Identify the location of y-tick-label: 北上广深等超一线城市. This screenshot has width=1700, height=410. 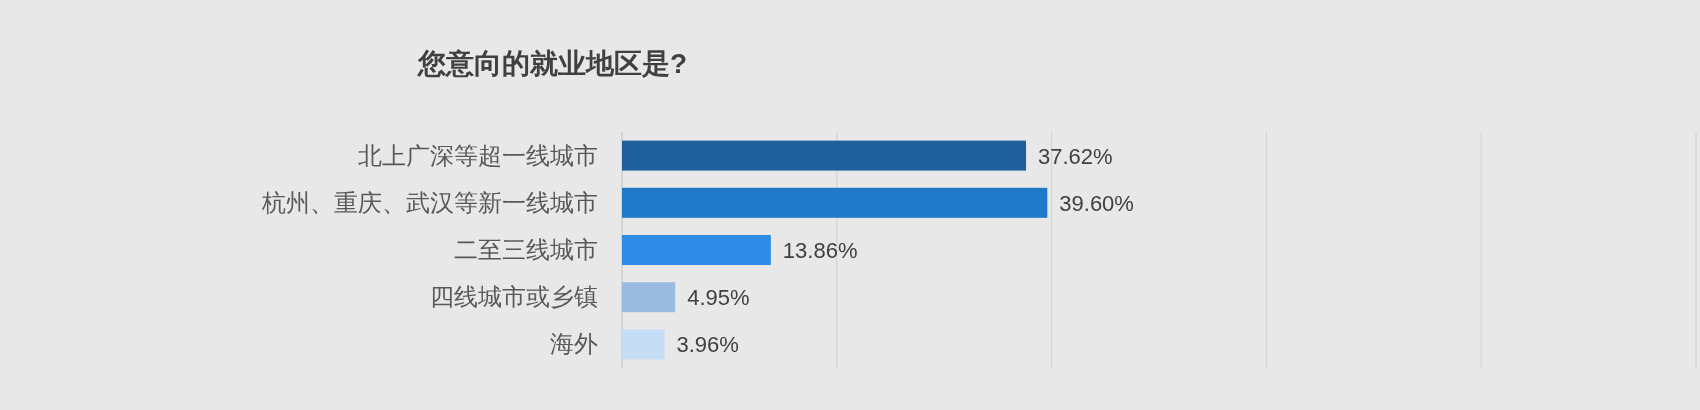
(478, 155).